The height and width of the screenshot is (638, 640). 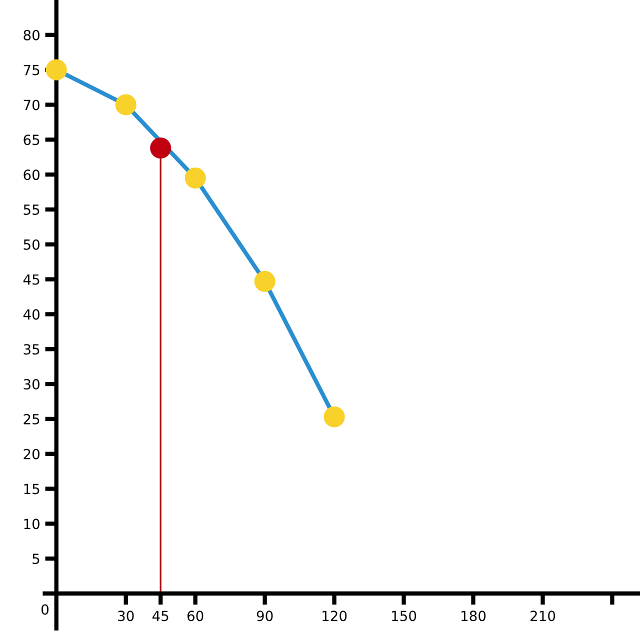 I want to click on y-tick-label: 15, so click(x=32, y=489).